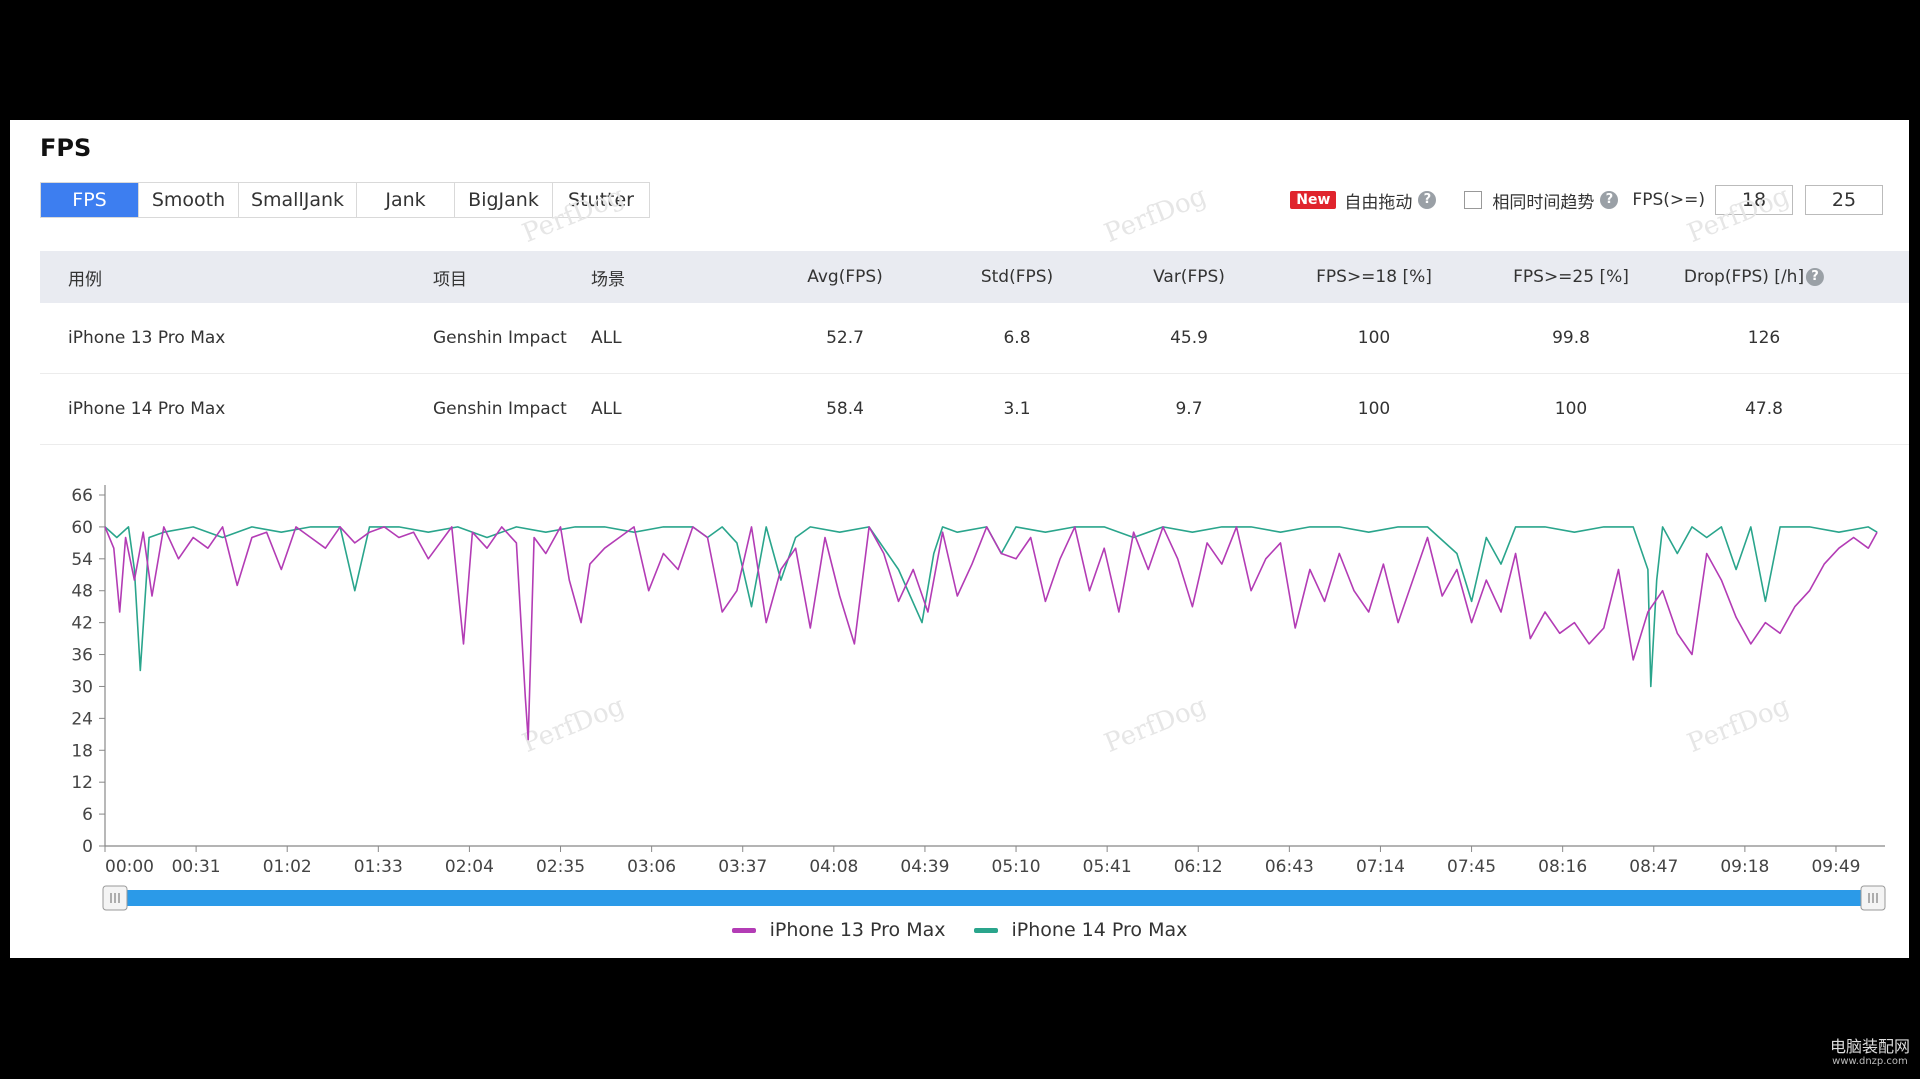  Describe the element at coordinates (857, 930) in the screenshot. I see `legend-label: iPhone 13 Pro Max` at that location.